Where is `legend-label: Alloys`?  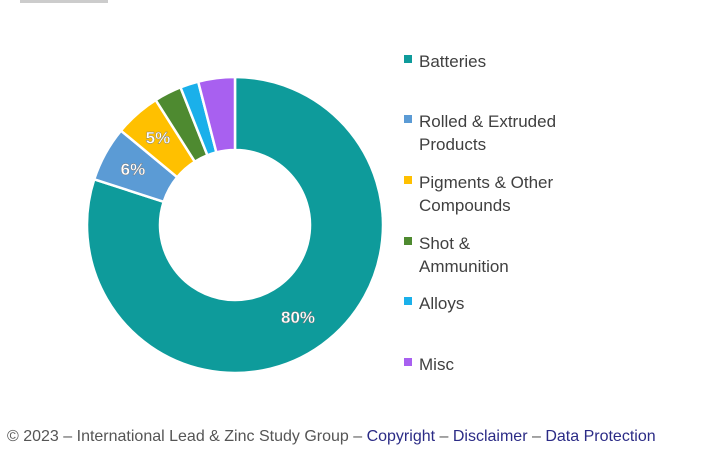
legend-label: Alloys is located at coordinates (442, 303).